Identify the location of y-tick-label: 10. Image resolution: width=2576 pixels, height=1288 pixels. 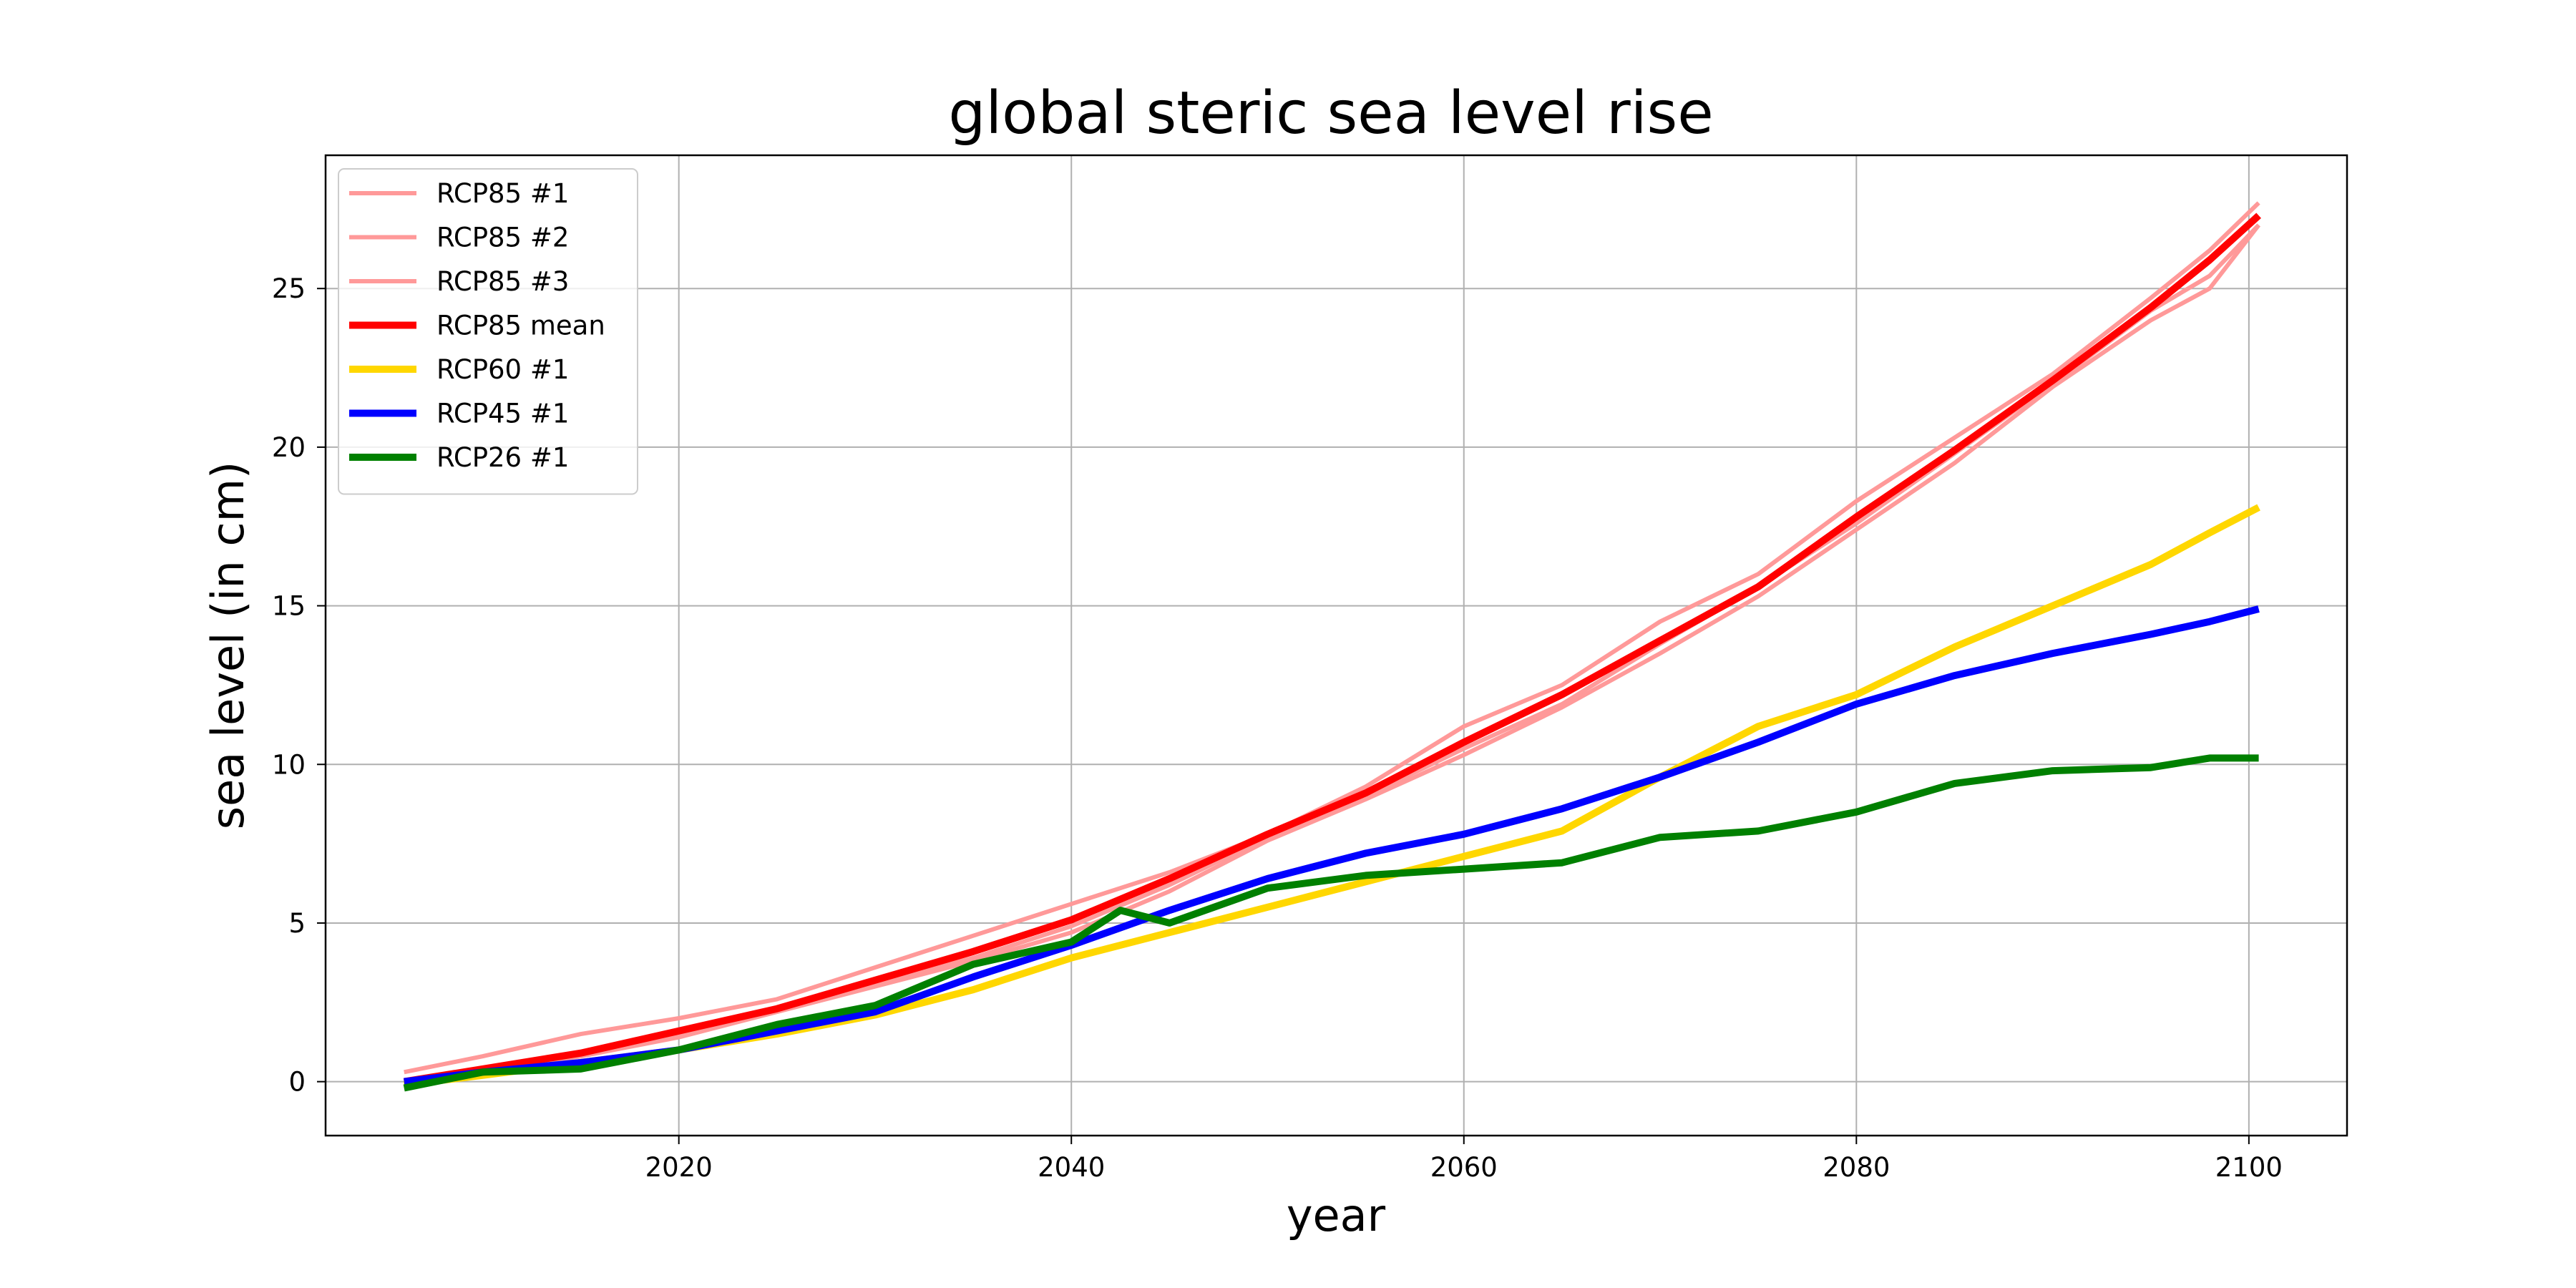
(289, 764).